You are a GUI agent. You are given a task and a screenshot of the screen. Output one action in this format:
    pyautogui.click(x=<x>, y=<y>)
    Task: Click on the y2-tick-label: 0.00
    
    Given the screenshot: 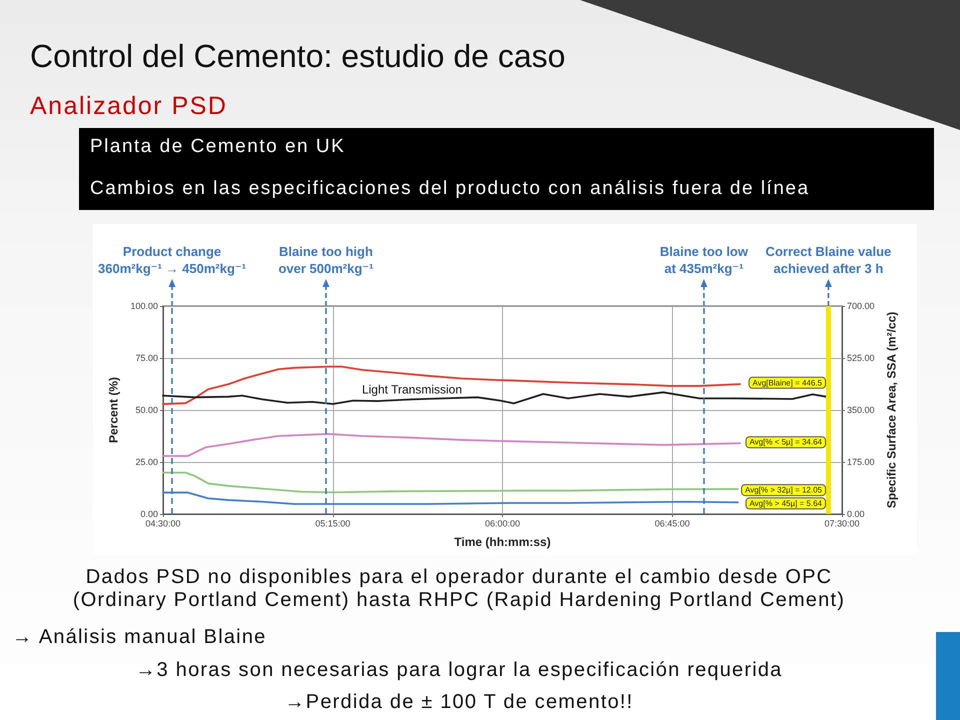 What is the action you would take?
    pyautogui.click(x=856, y=514)
    